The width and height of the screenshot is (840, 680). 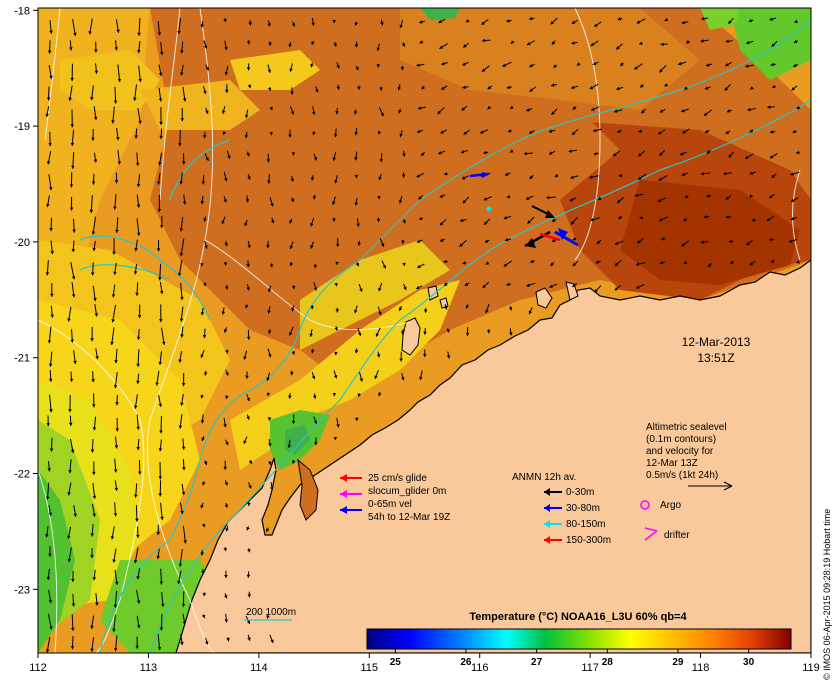 What do you see at coordinates (608, 662) in the screenshot?
I see `colorbar-tick-label: 28` at bounding box center [608, 662].